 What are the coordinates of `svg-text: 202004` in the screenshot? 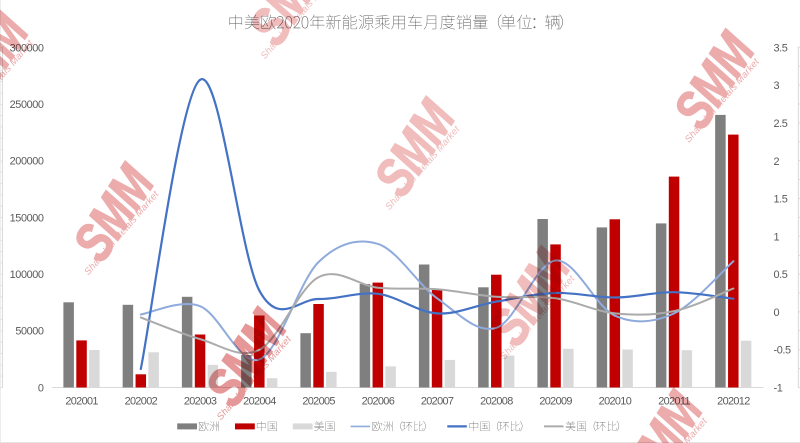 It's located at (259, 401).